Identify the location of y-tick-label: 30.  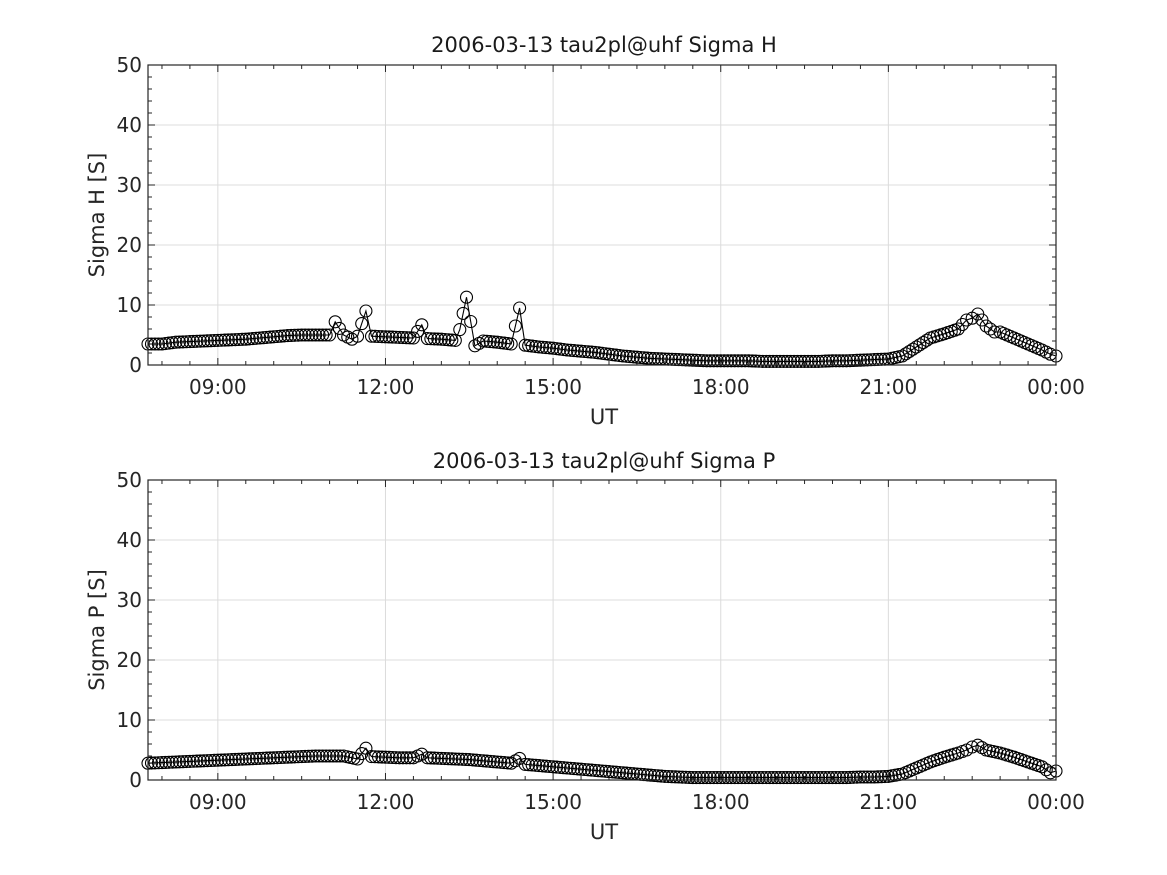
(129, 185).